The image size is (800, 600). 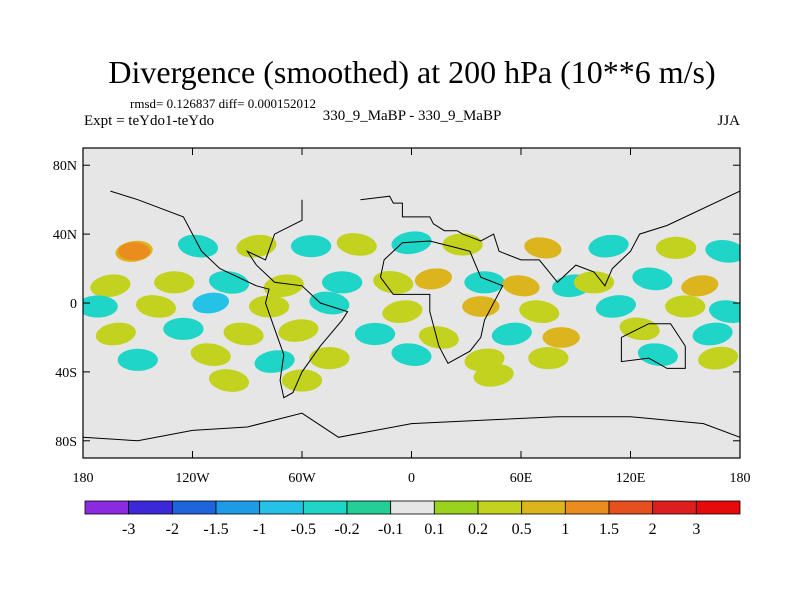 I want to click on colorbar-label: 3, so click(x=696, y=529).